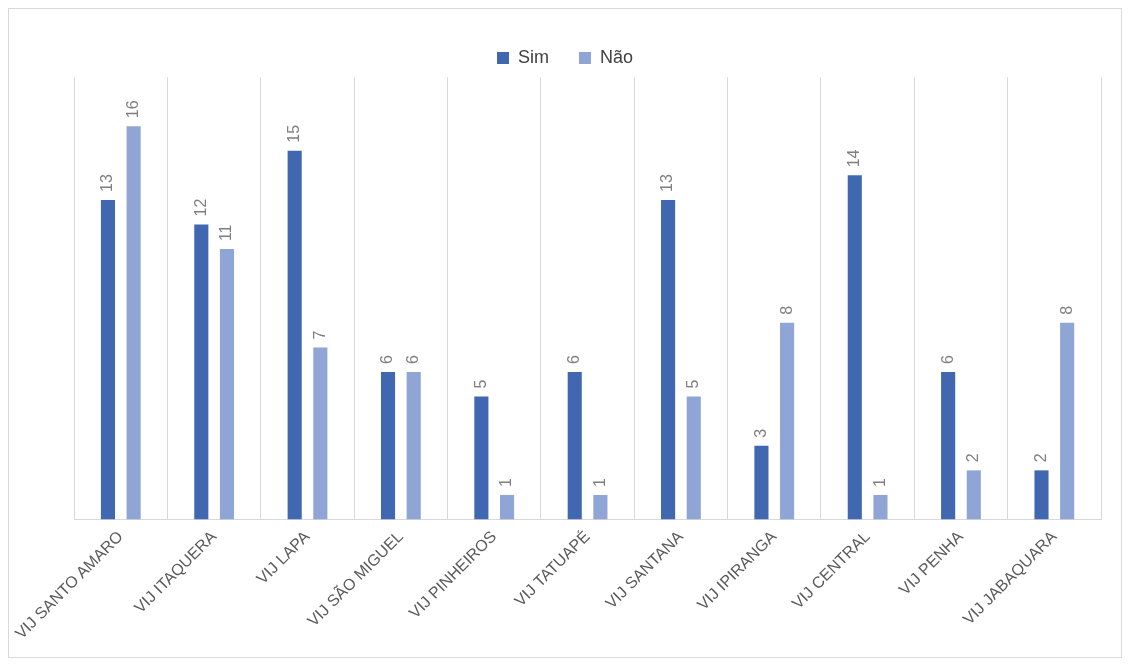  Describe the element at coordinates (319, 335) in the screenshot. I see `data-label: 7` at that location.